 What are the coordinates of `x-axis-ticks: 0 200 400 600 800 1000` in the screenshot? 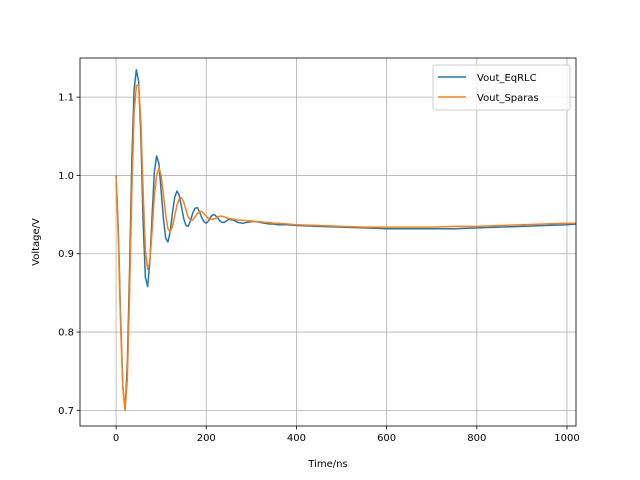 It's located at (346, 435).